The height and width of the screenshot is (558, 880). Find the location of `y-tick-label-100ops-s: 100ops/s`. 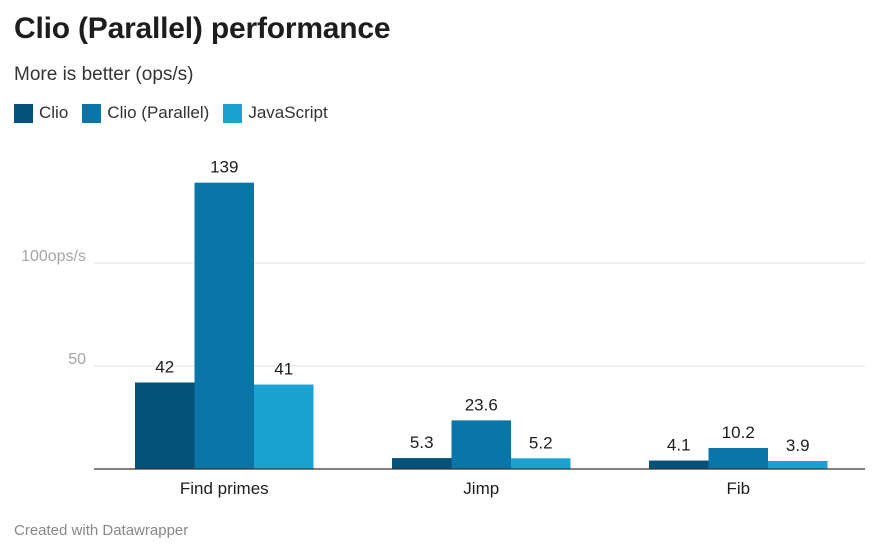

y-tick-label-100ops-s: 100ops/s is located at coordinates (53, 256).